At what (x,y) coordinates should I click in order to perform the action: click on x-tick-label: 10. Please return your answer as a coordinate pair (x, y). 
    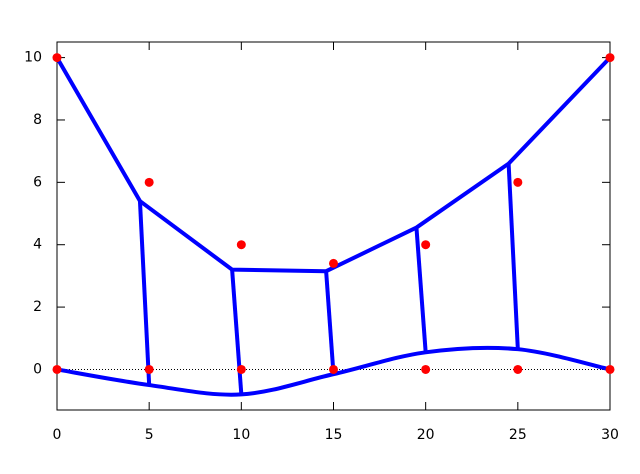
    Looking at the image, I should click on (241, 435).